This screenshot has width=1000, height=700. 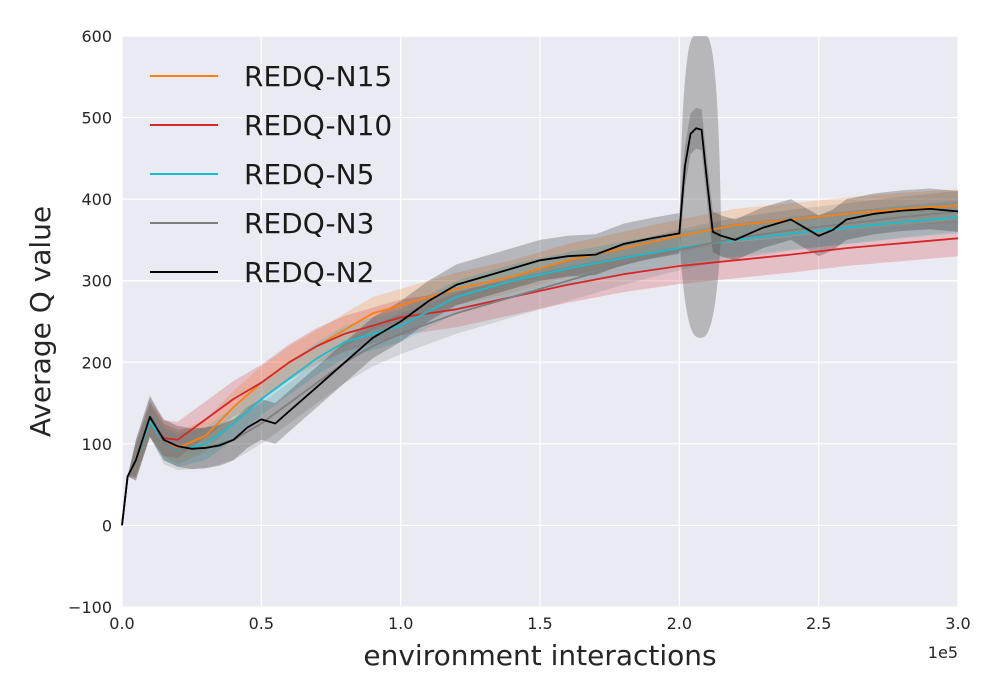 I want to click on x-tick-label: 0.5, so click(x=261, y=623).